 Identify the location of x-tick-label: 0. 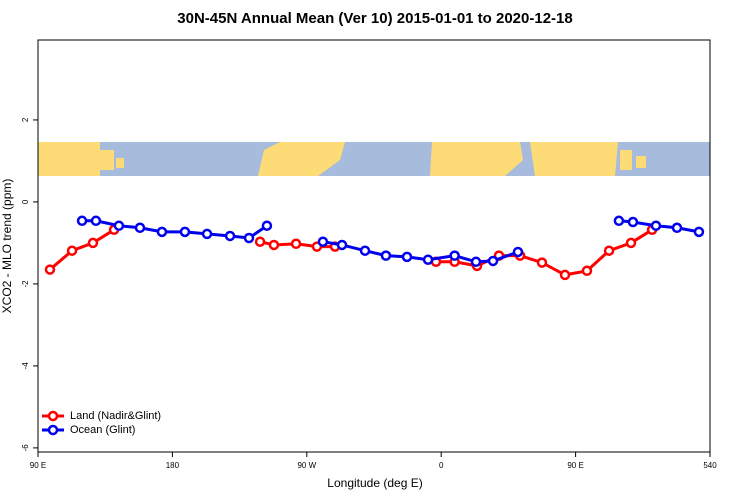
(441, 465).